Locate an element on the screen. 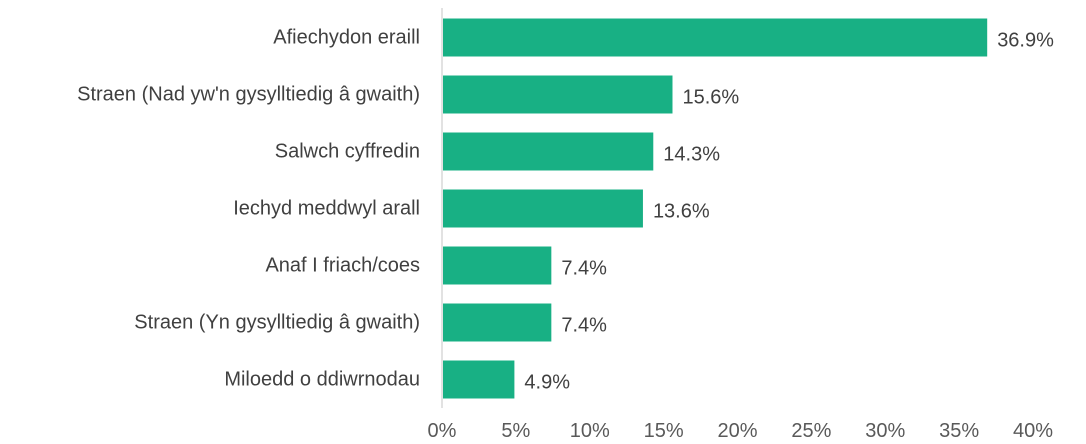 The image size is (1086, 444). category-label: Afiechydon eraill is located at coordinates (346, 38).